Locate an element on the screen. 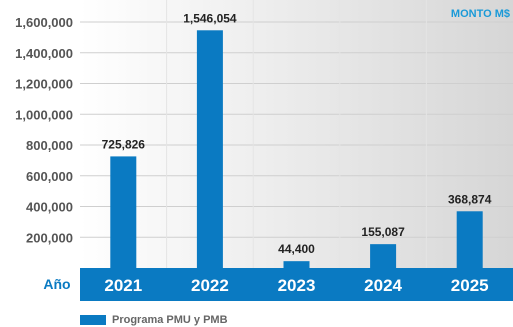 The image size is (513, 327). bar-2025 is located at coordinates (469, 239).